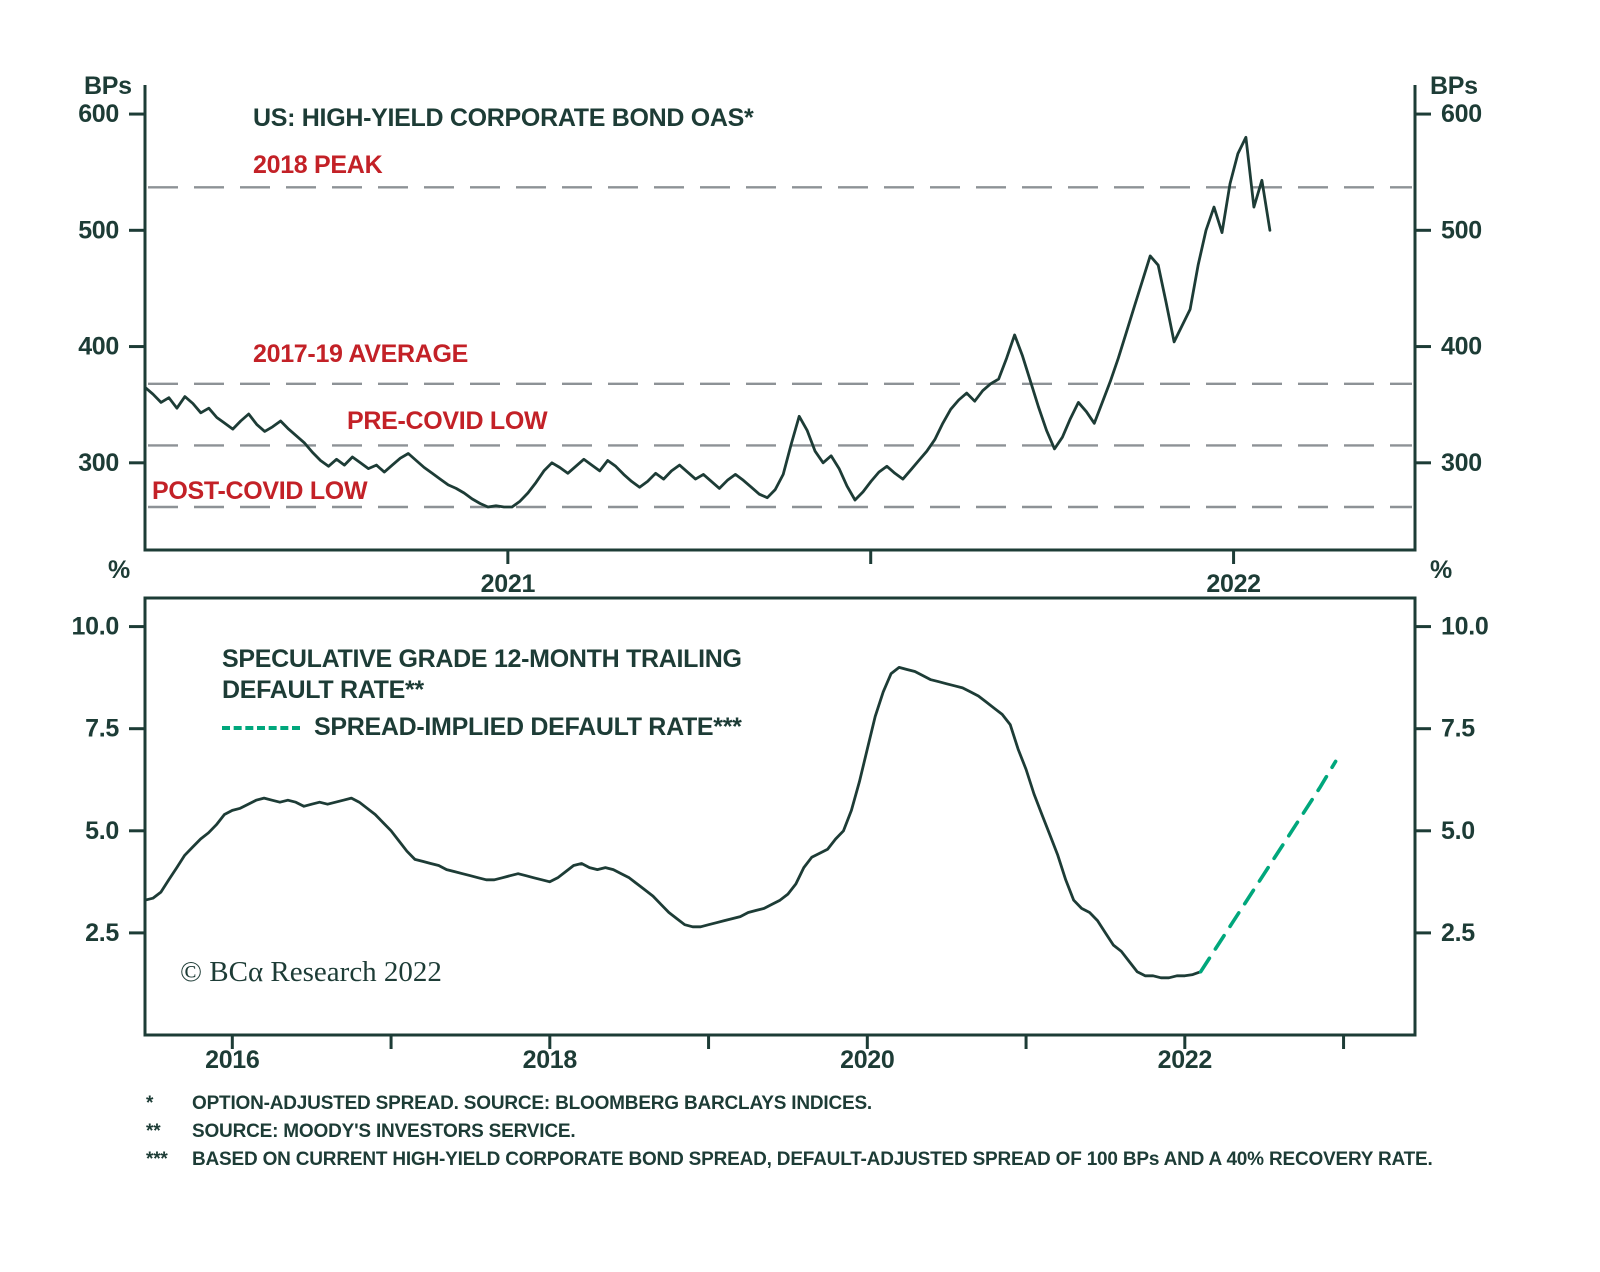 This screenshot has height=1272, width=1600. What do you see at coordinates (528, 727) in the screenshot?
I see `legend-entry-spread-implied-label: SPREAD-IMPLIED DEFAULT RATE***` at bounding box center [528, 727].